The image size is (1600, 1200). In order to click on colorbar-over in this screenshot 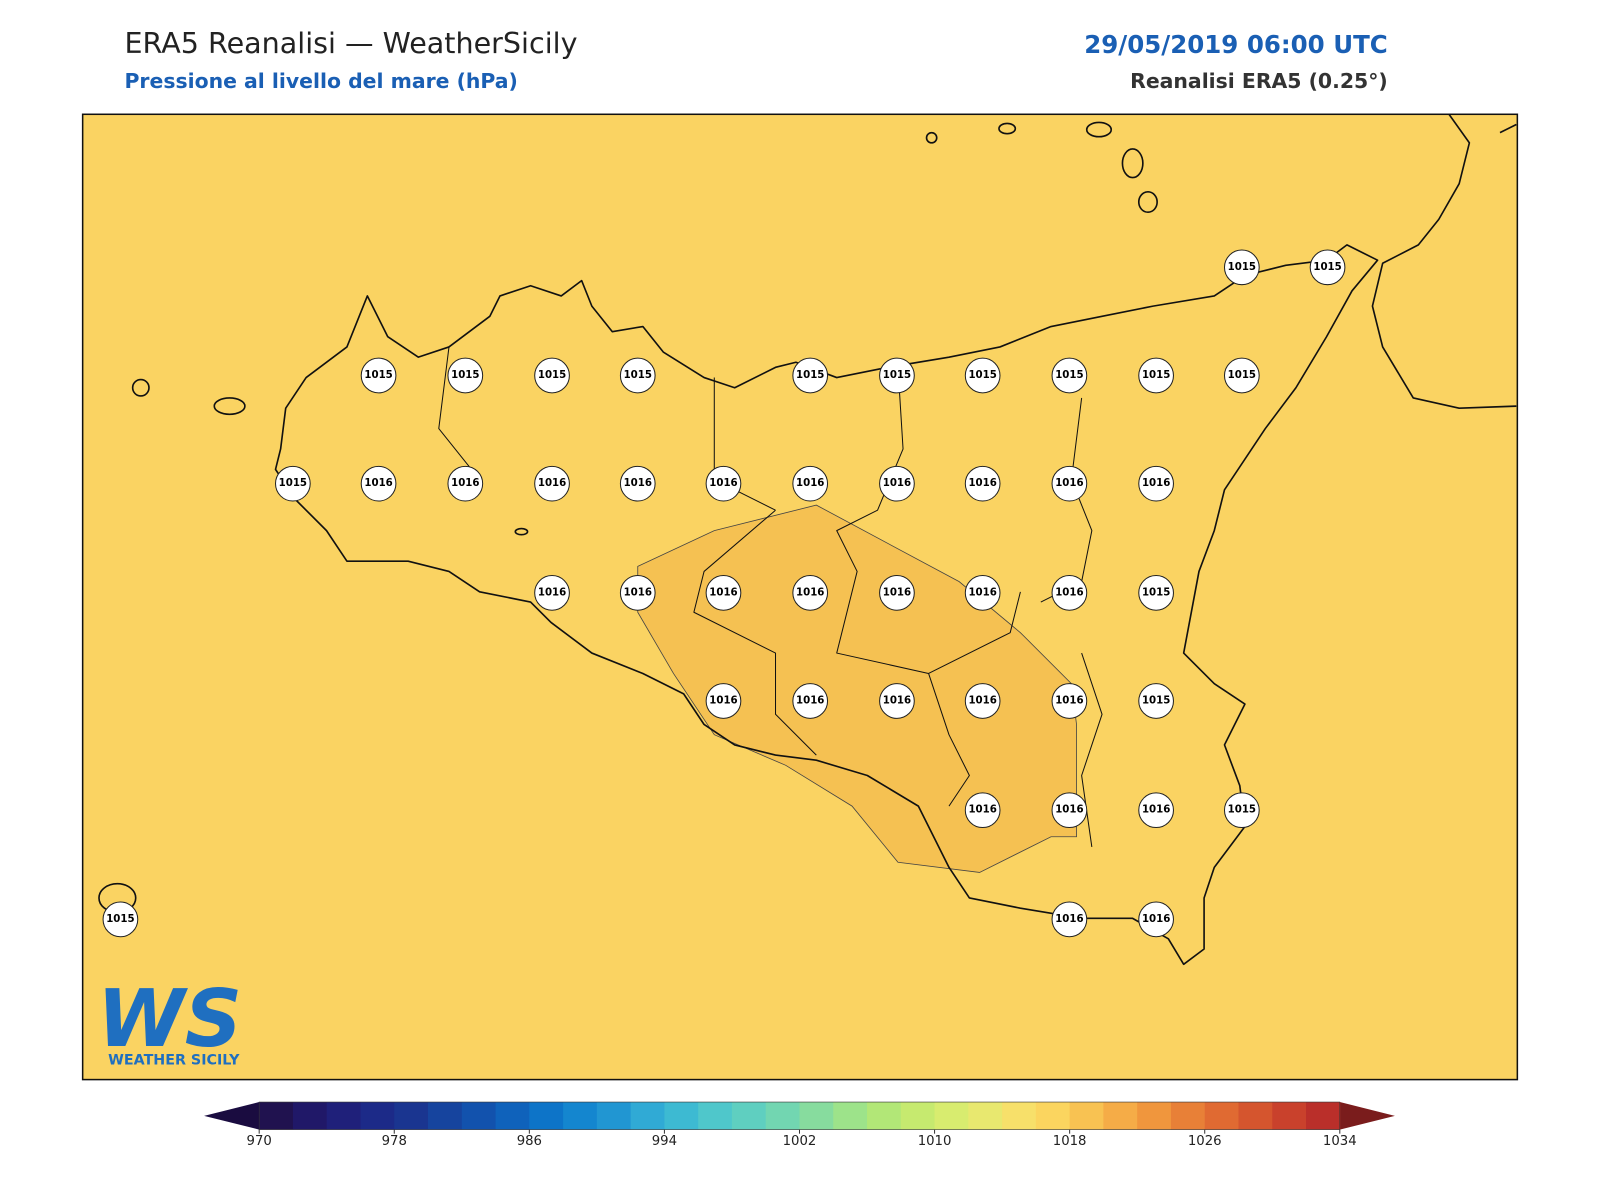, I will do `click(1367, 1116)`.